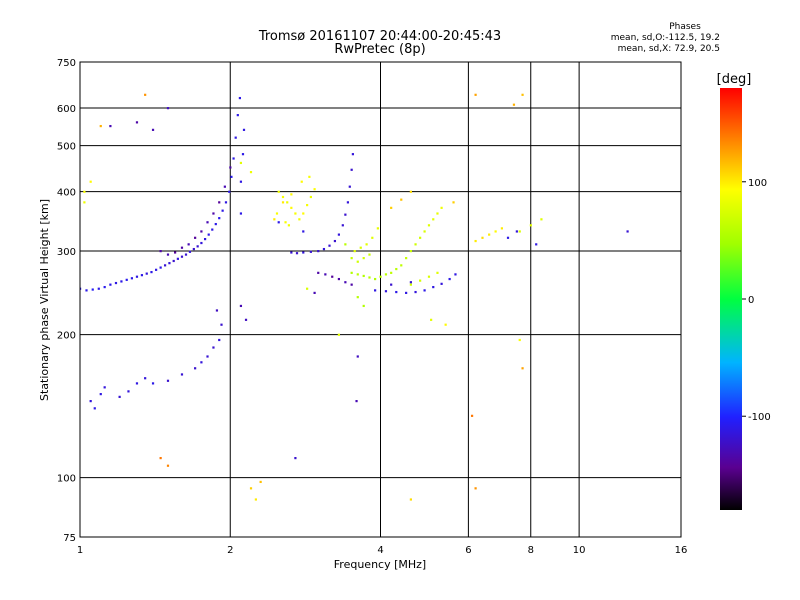  I want to click on x-tick-label: 1, so click(80, 550).